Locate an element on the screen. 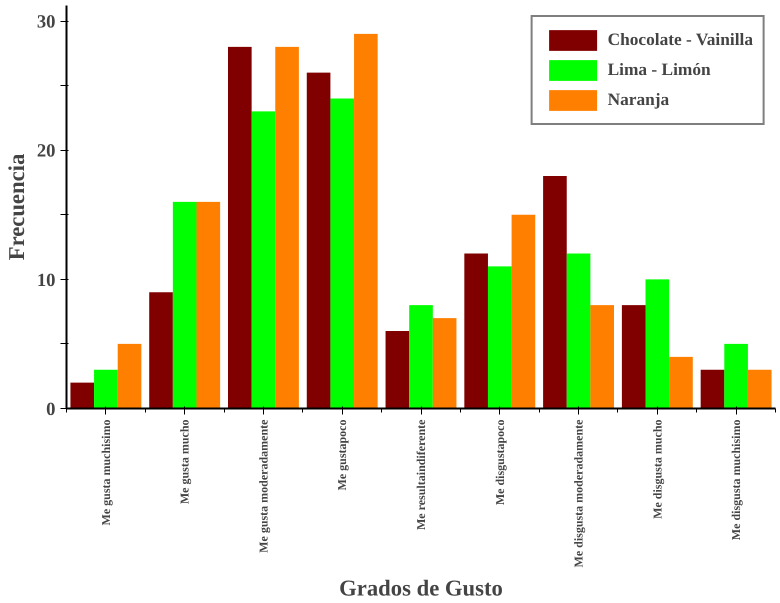  legend-label: Lima - Limón is located at coordinates (659, 70).